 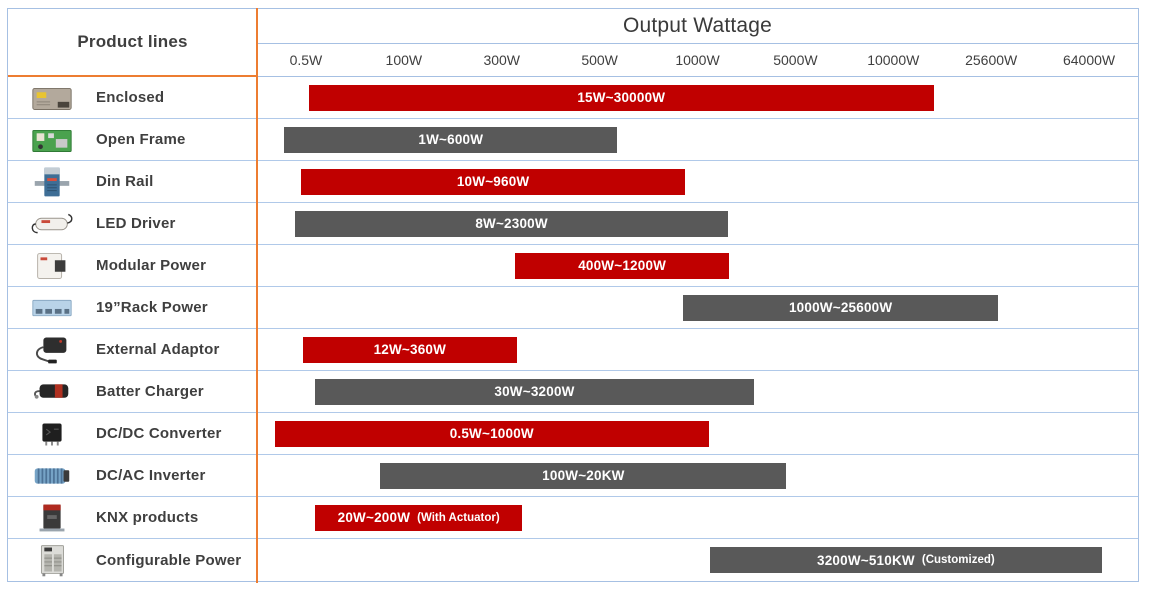 I want to click on din-rail-psu-icon, so click(x=52, y=181).